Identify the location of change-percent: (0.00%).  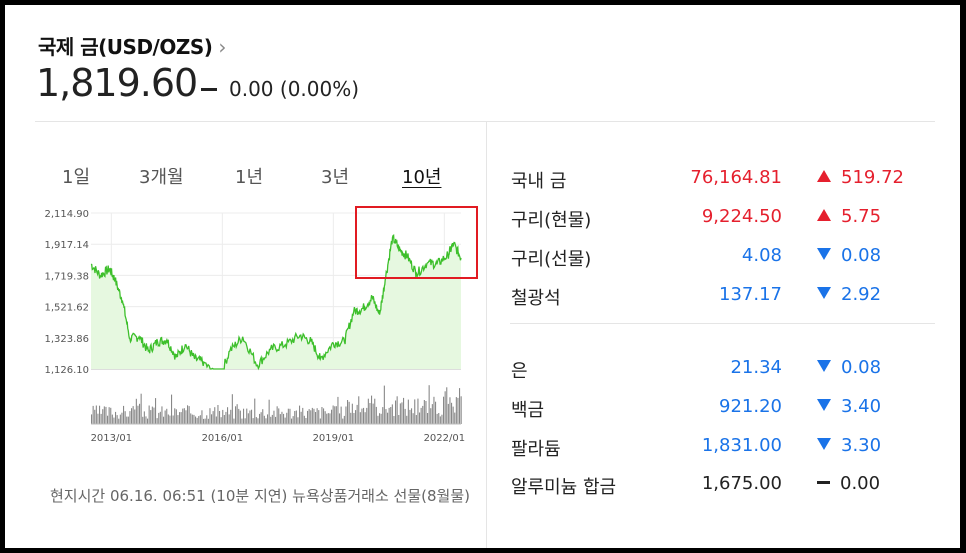
(319, 89).